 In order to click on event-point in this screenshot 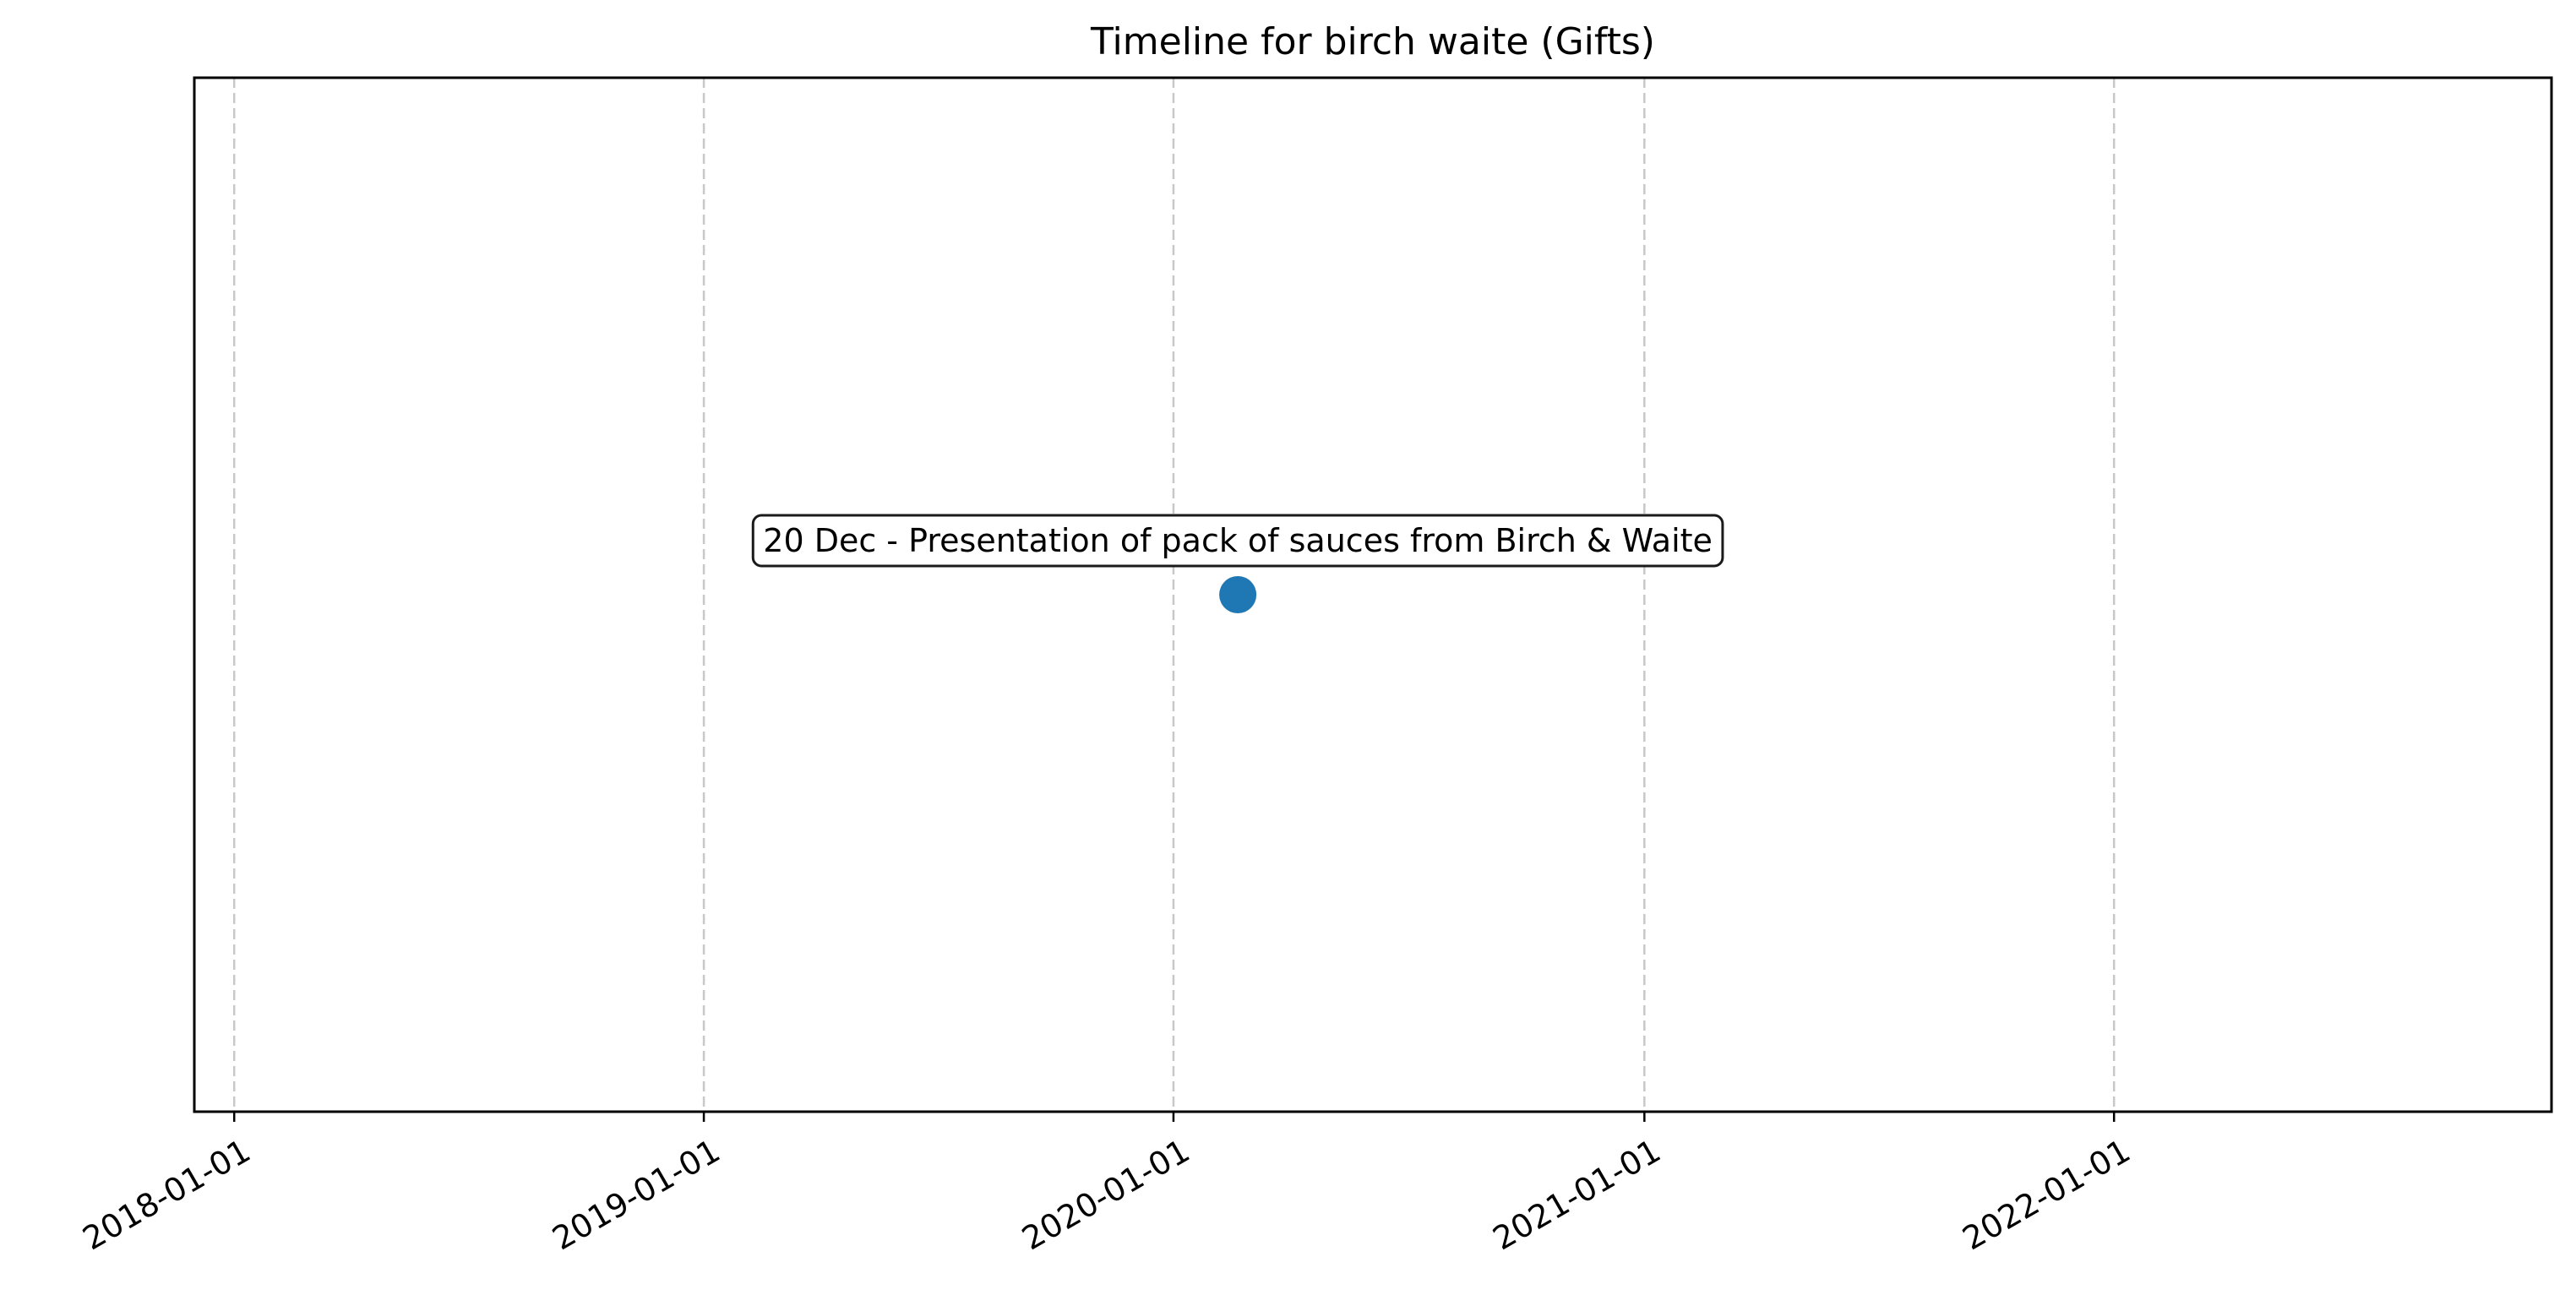, I will do `click(1238, 594)`.